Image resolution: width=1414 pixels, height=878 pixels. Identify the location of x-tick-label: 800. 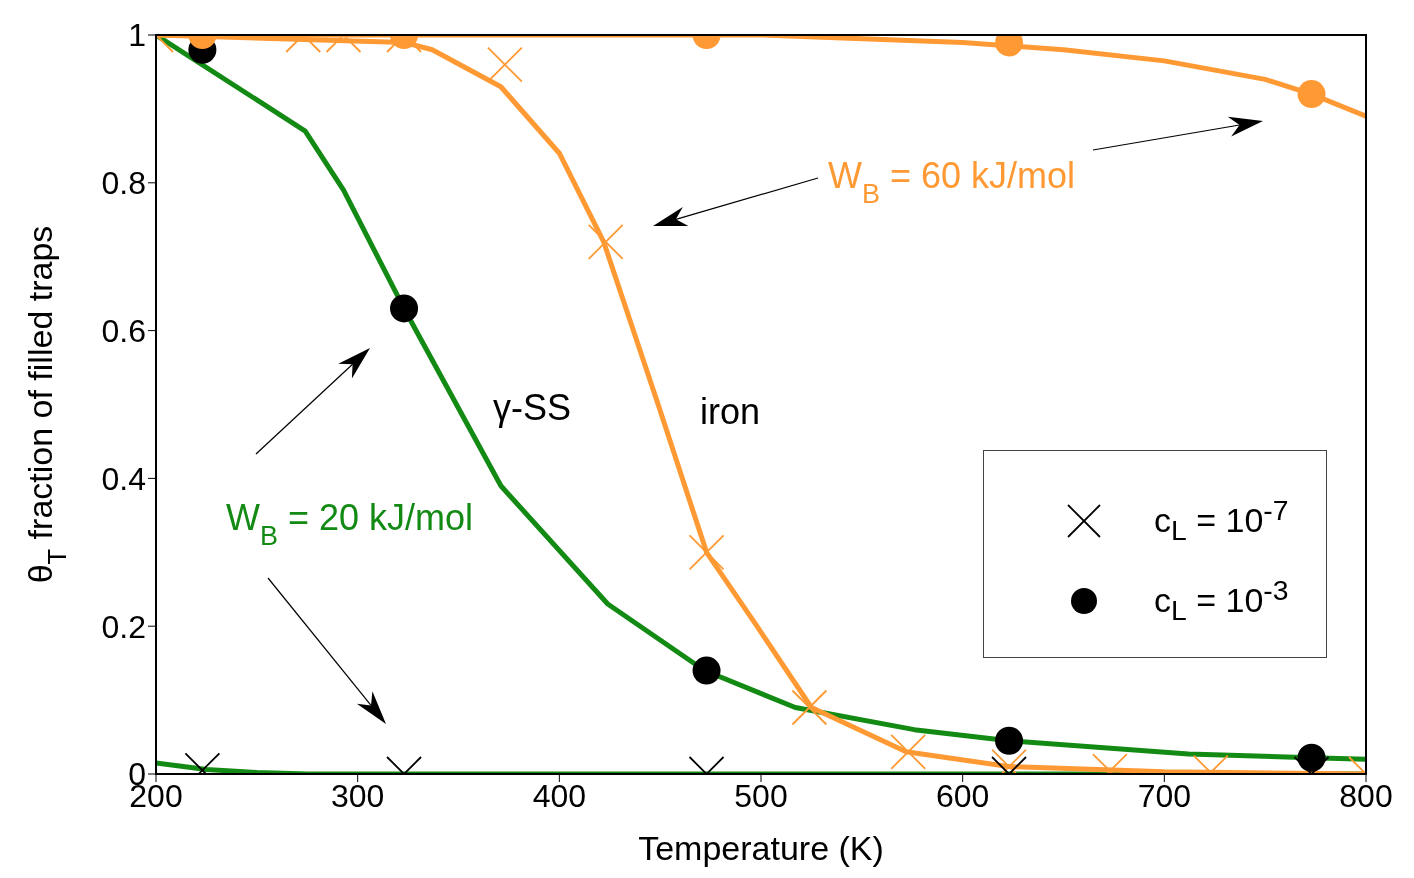
(1366, 795).